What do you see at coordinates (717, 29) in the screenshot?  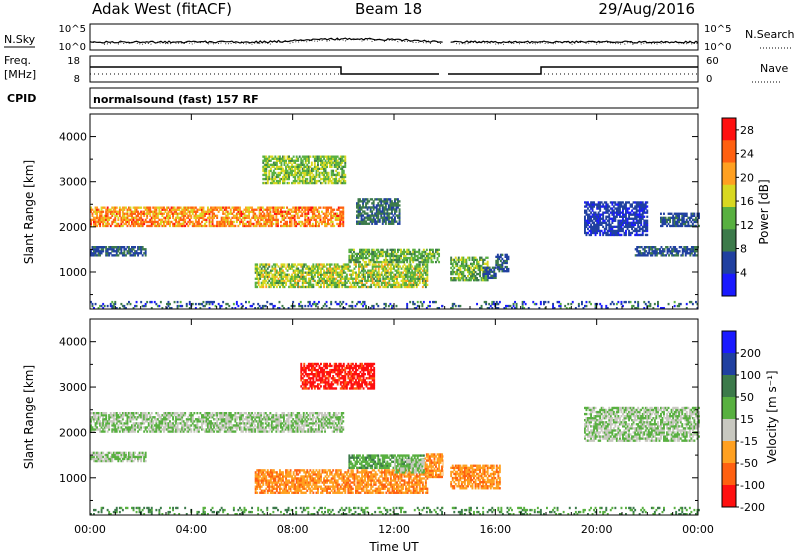 I see `nsearch-tick-high: 10^5` at bounding box center [717, 29].